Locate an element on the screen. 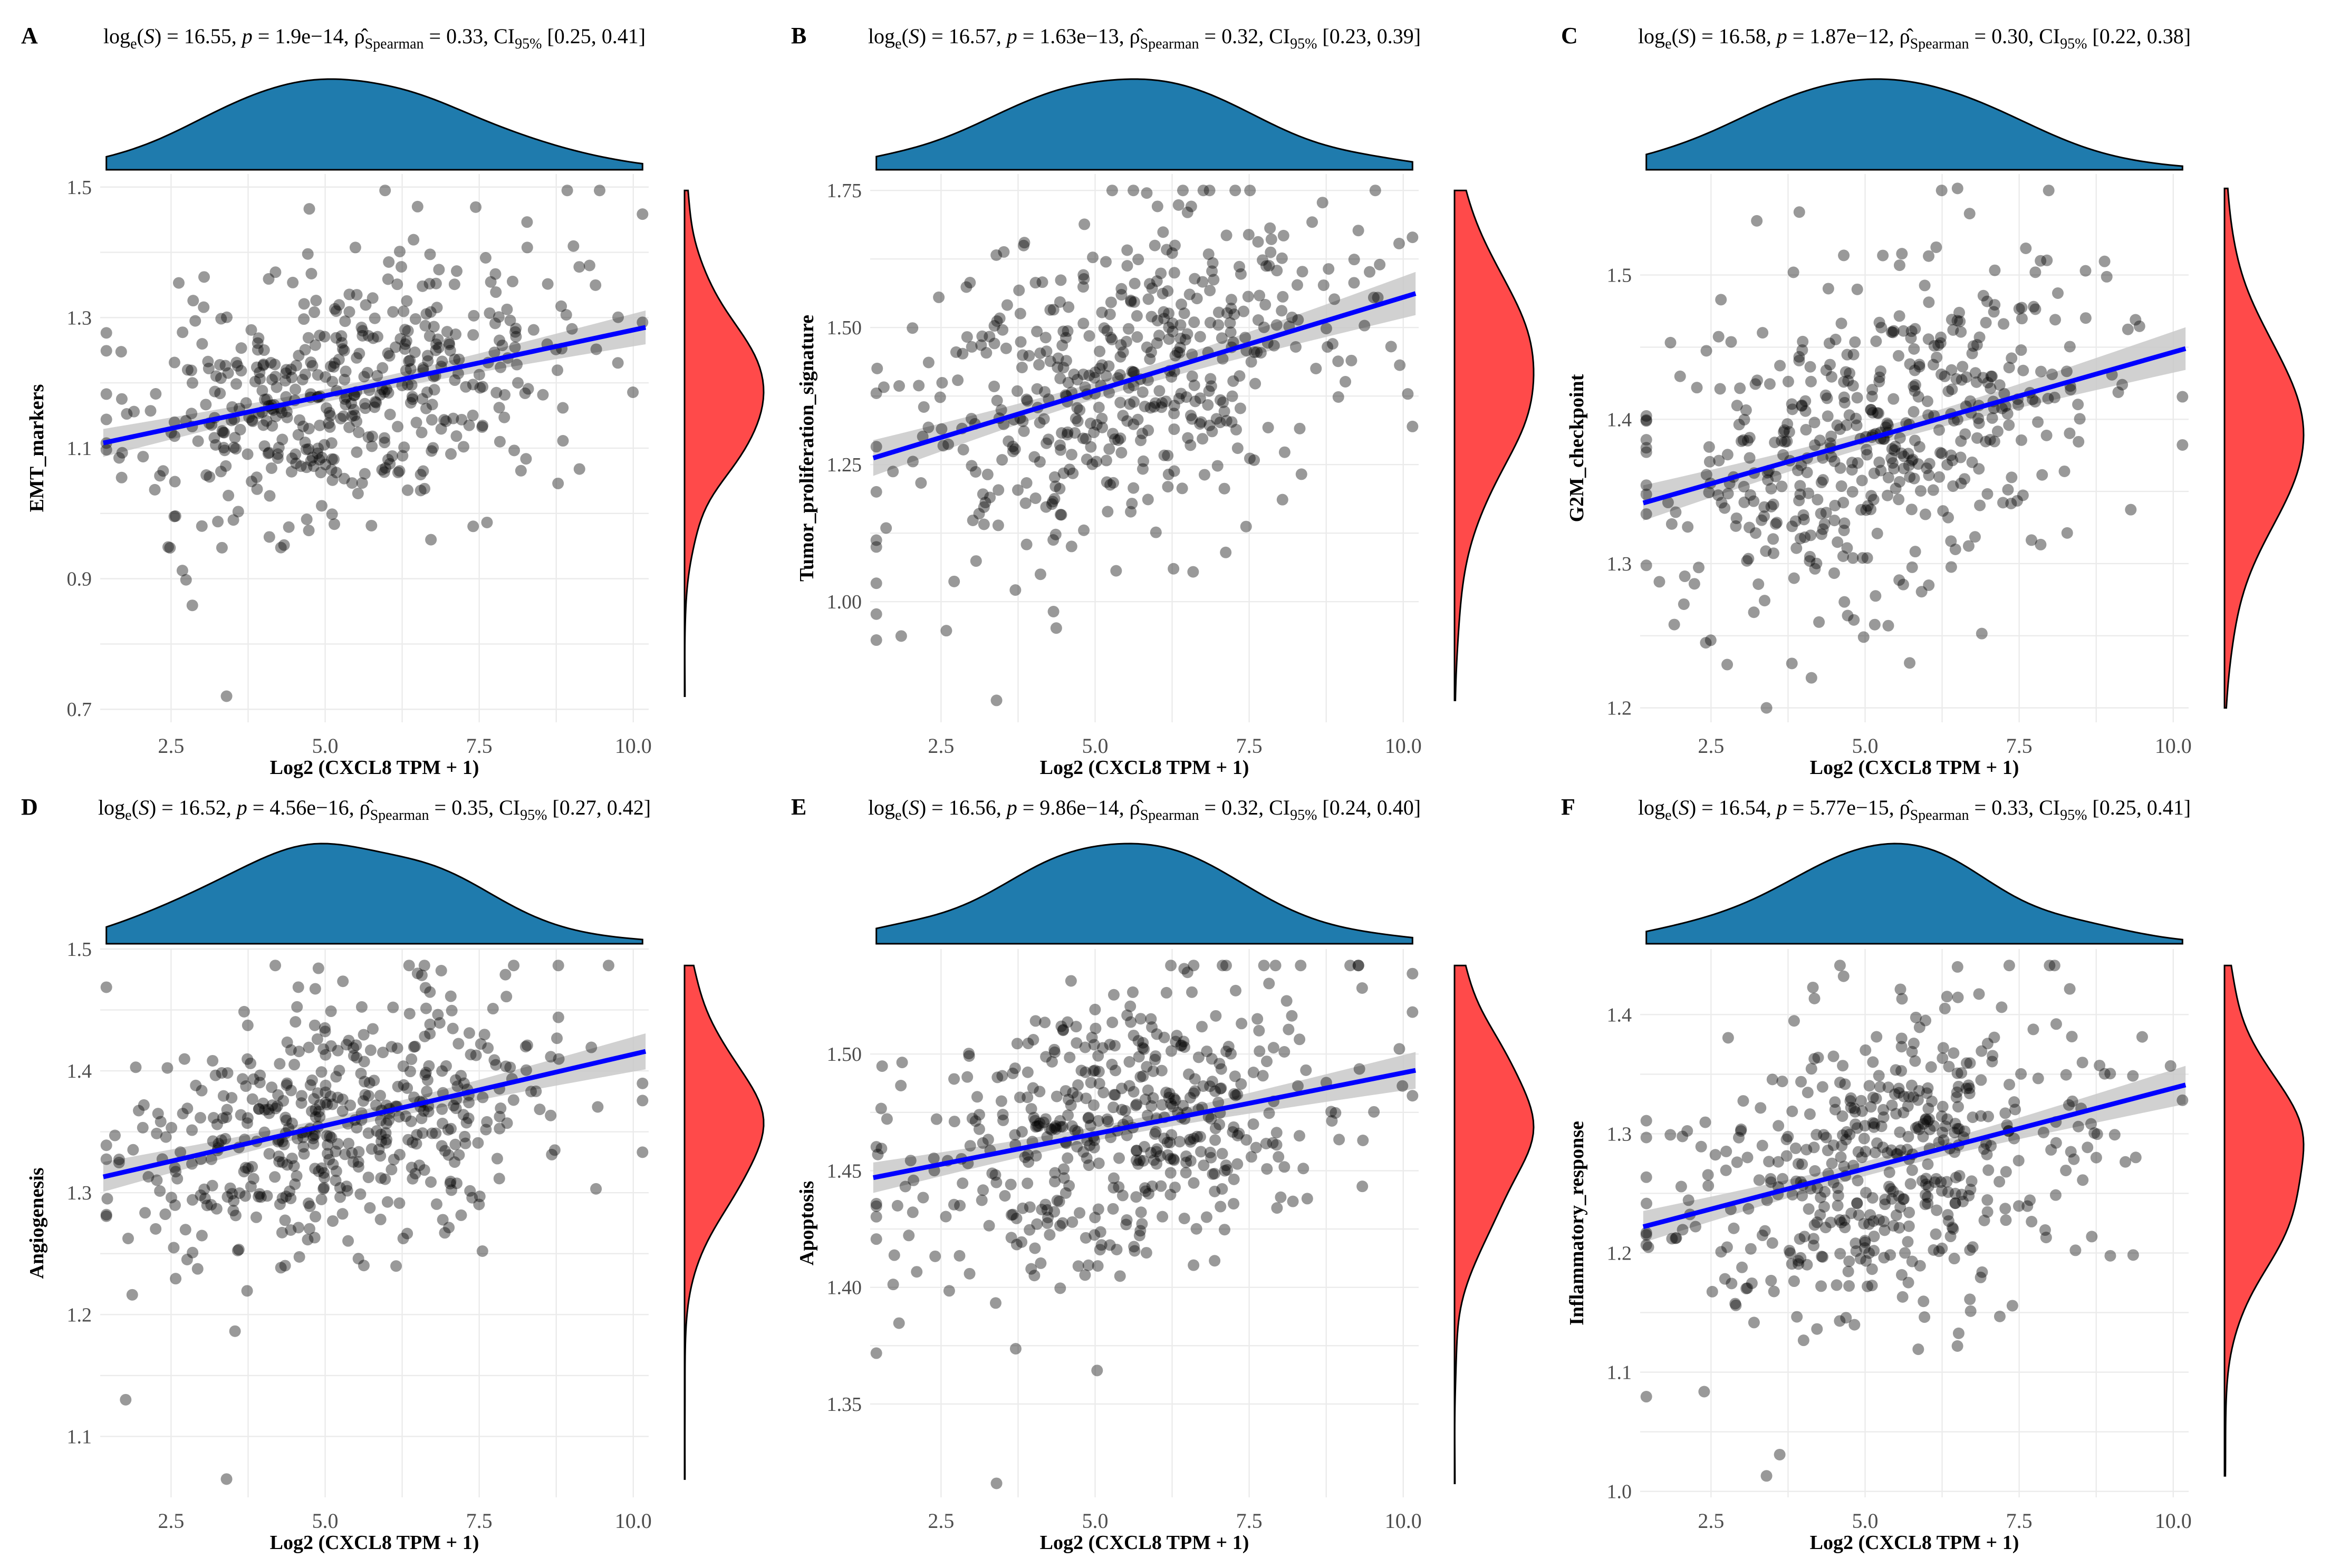 Image resolution: width=2340 pixels, height=1568 pixels. stat-ci: [0.24, 0.40] is located at coordinates (1369, 807).